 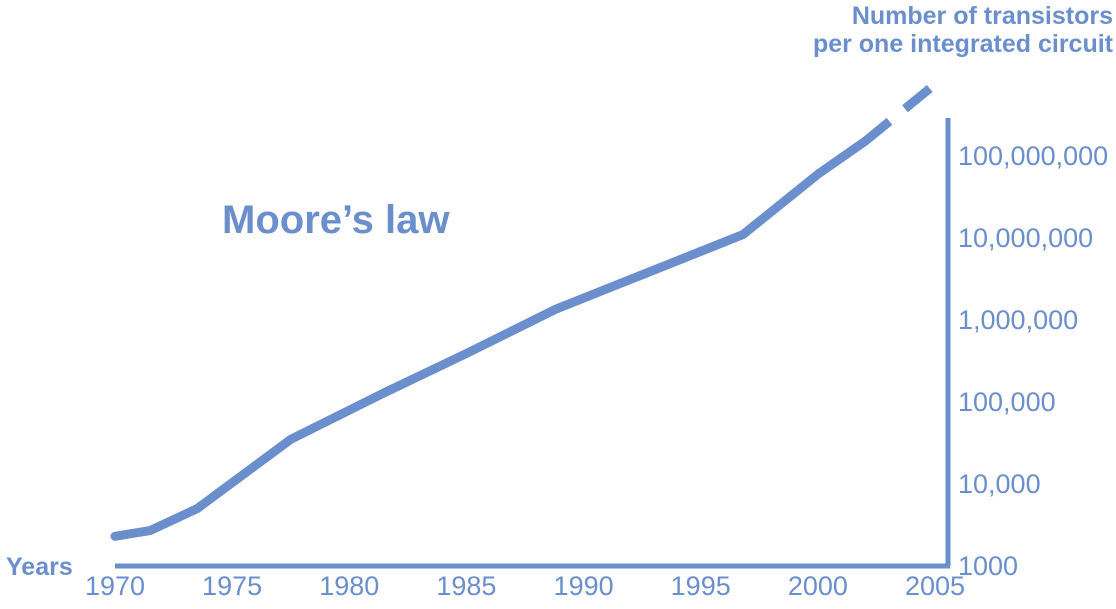 I want to click on y-tick-label: 10,000,000, so click(x=1025, y=238).